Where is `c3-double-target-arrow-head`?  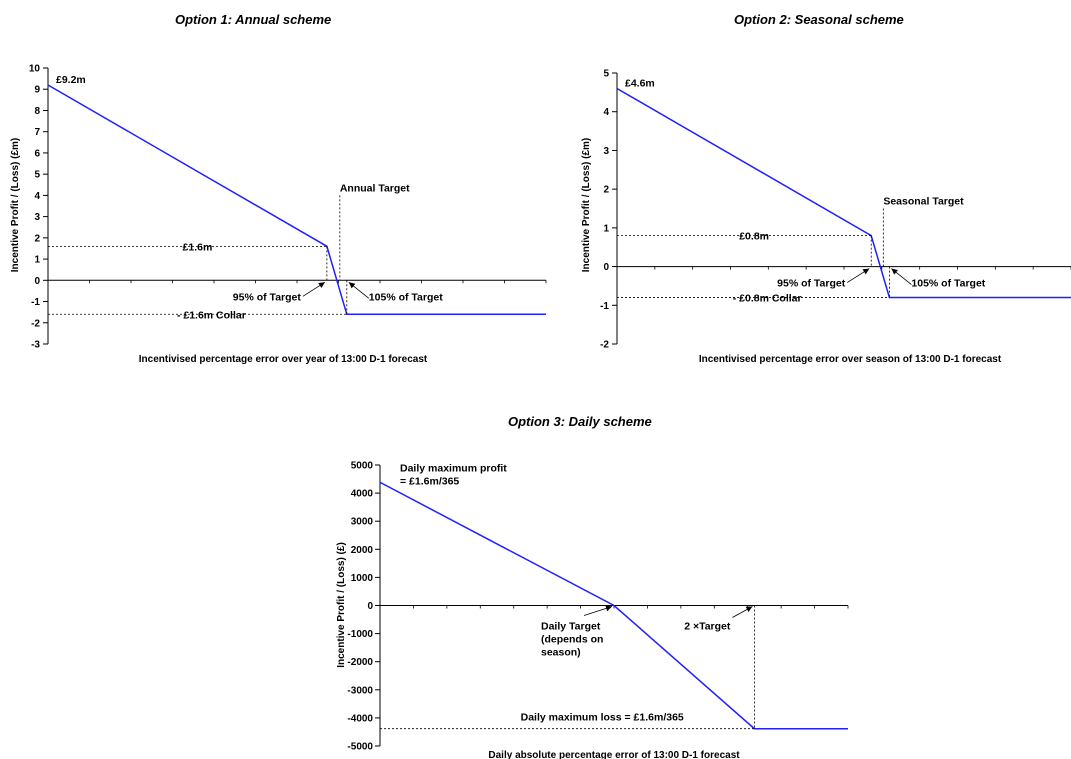
c3-double-target-arrow-head is located at coordinates (749, 609).